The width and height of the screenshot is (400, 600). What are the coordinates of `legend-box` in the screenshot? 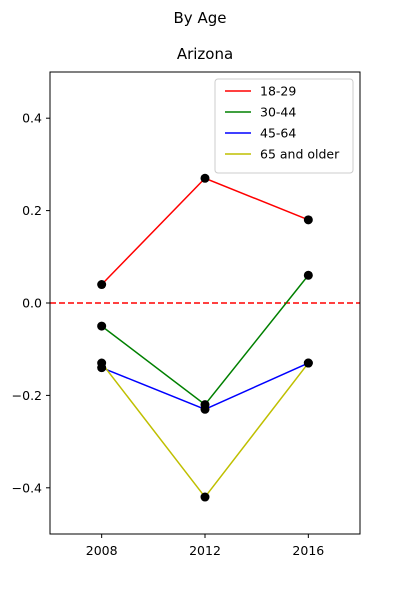 It's located at (284, 126).